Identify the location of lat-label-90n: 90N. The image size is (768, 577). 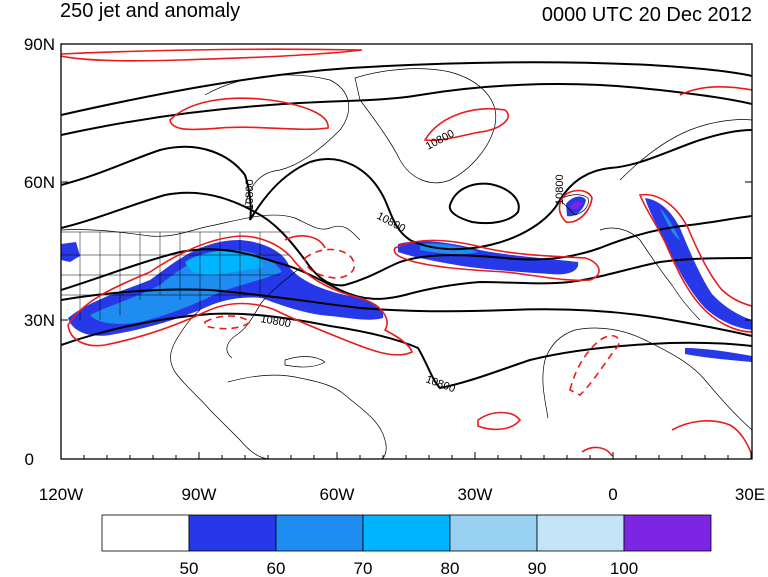
(39, 44).